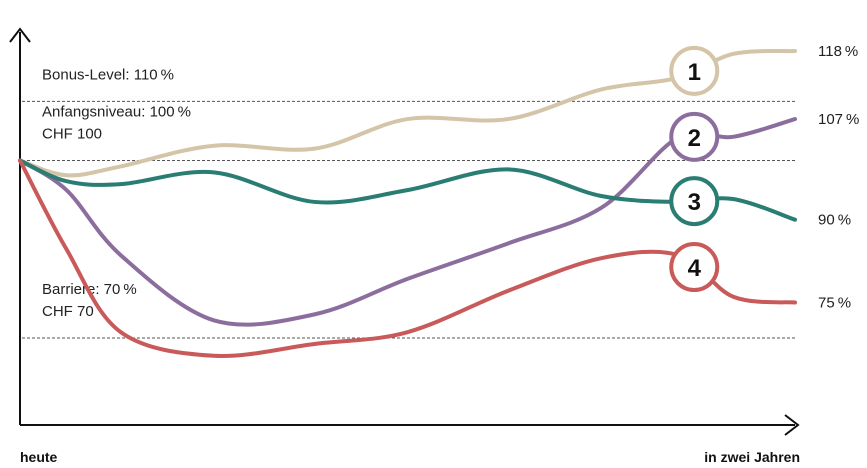 This screenshot has width=867, height=468. I want to click on reference-label-initial: CHF 100, so click(72, 134).